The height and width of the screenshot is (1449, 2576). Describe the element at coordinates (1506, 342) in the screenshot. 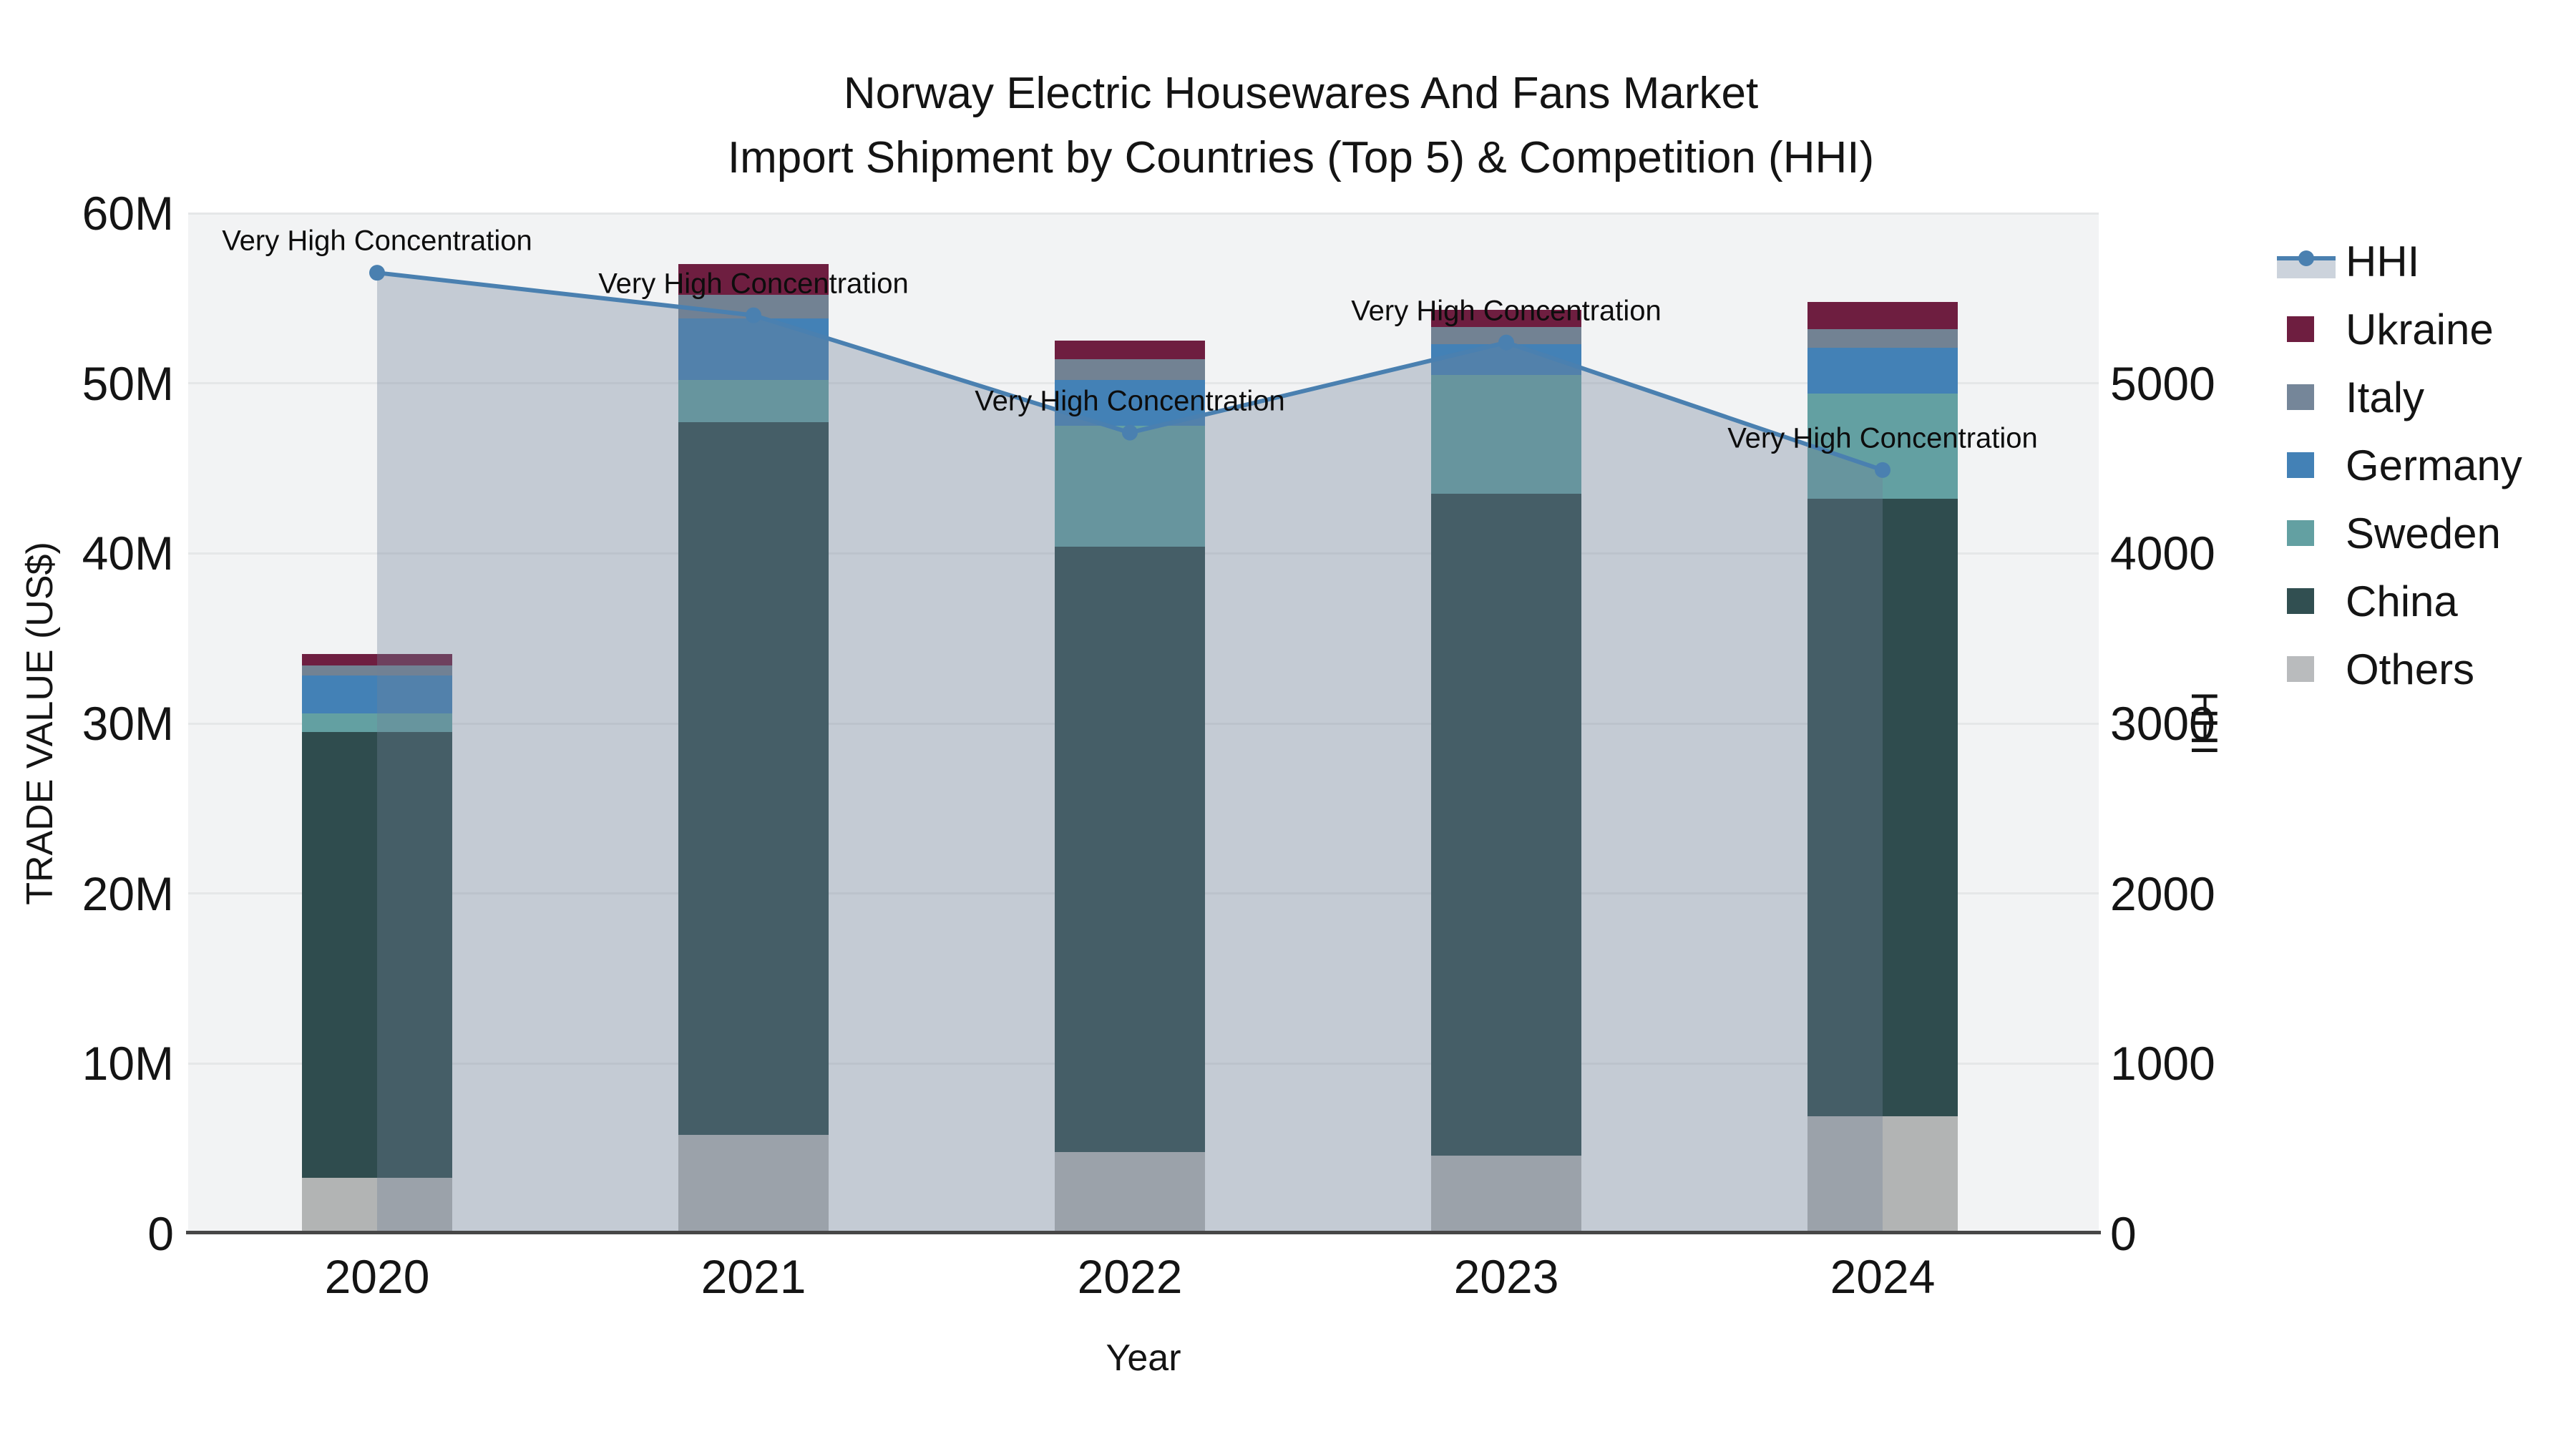

I see `hhi-marker-2023` at that location.